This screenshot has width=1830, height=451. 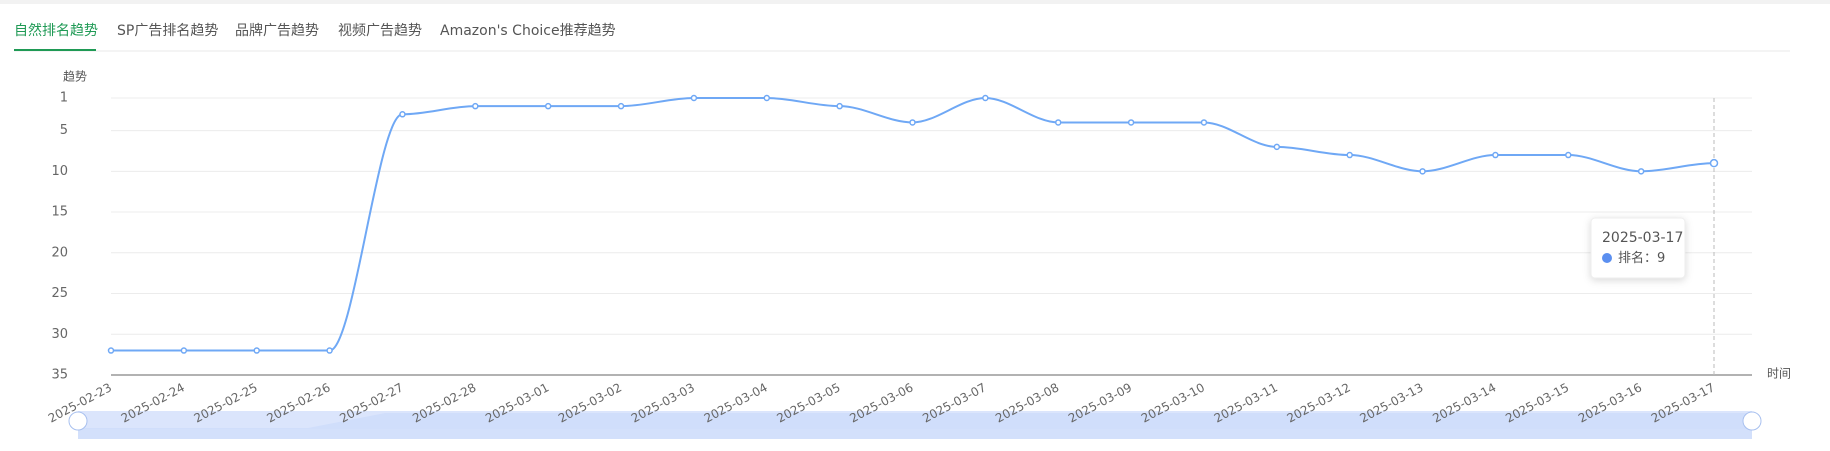 What do you see at coordinates (75, 77) in the screenshot?
I see `y-axis-label: 趋势` at bounding box center [75, 77].